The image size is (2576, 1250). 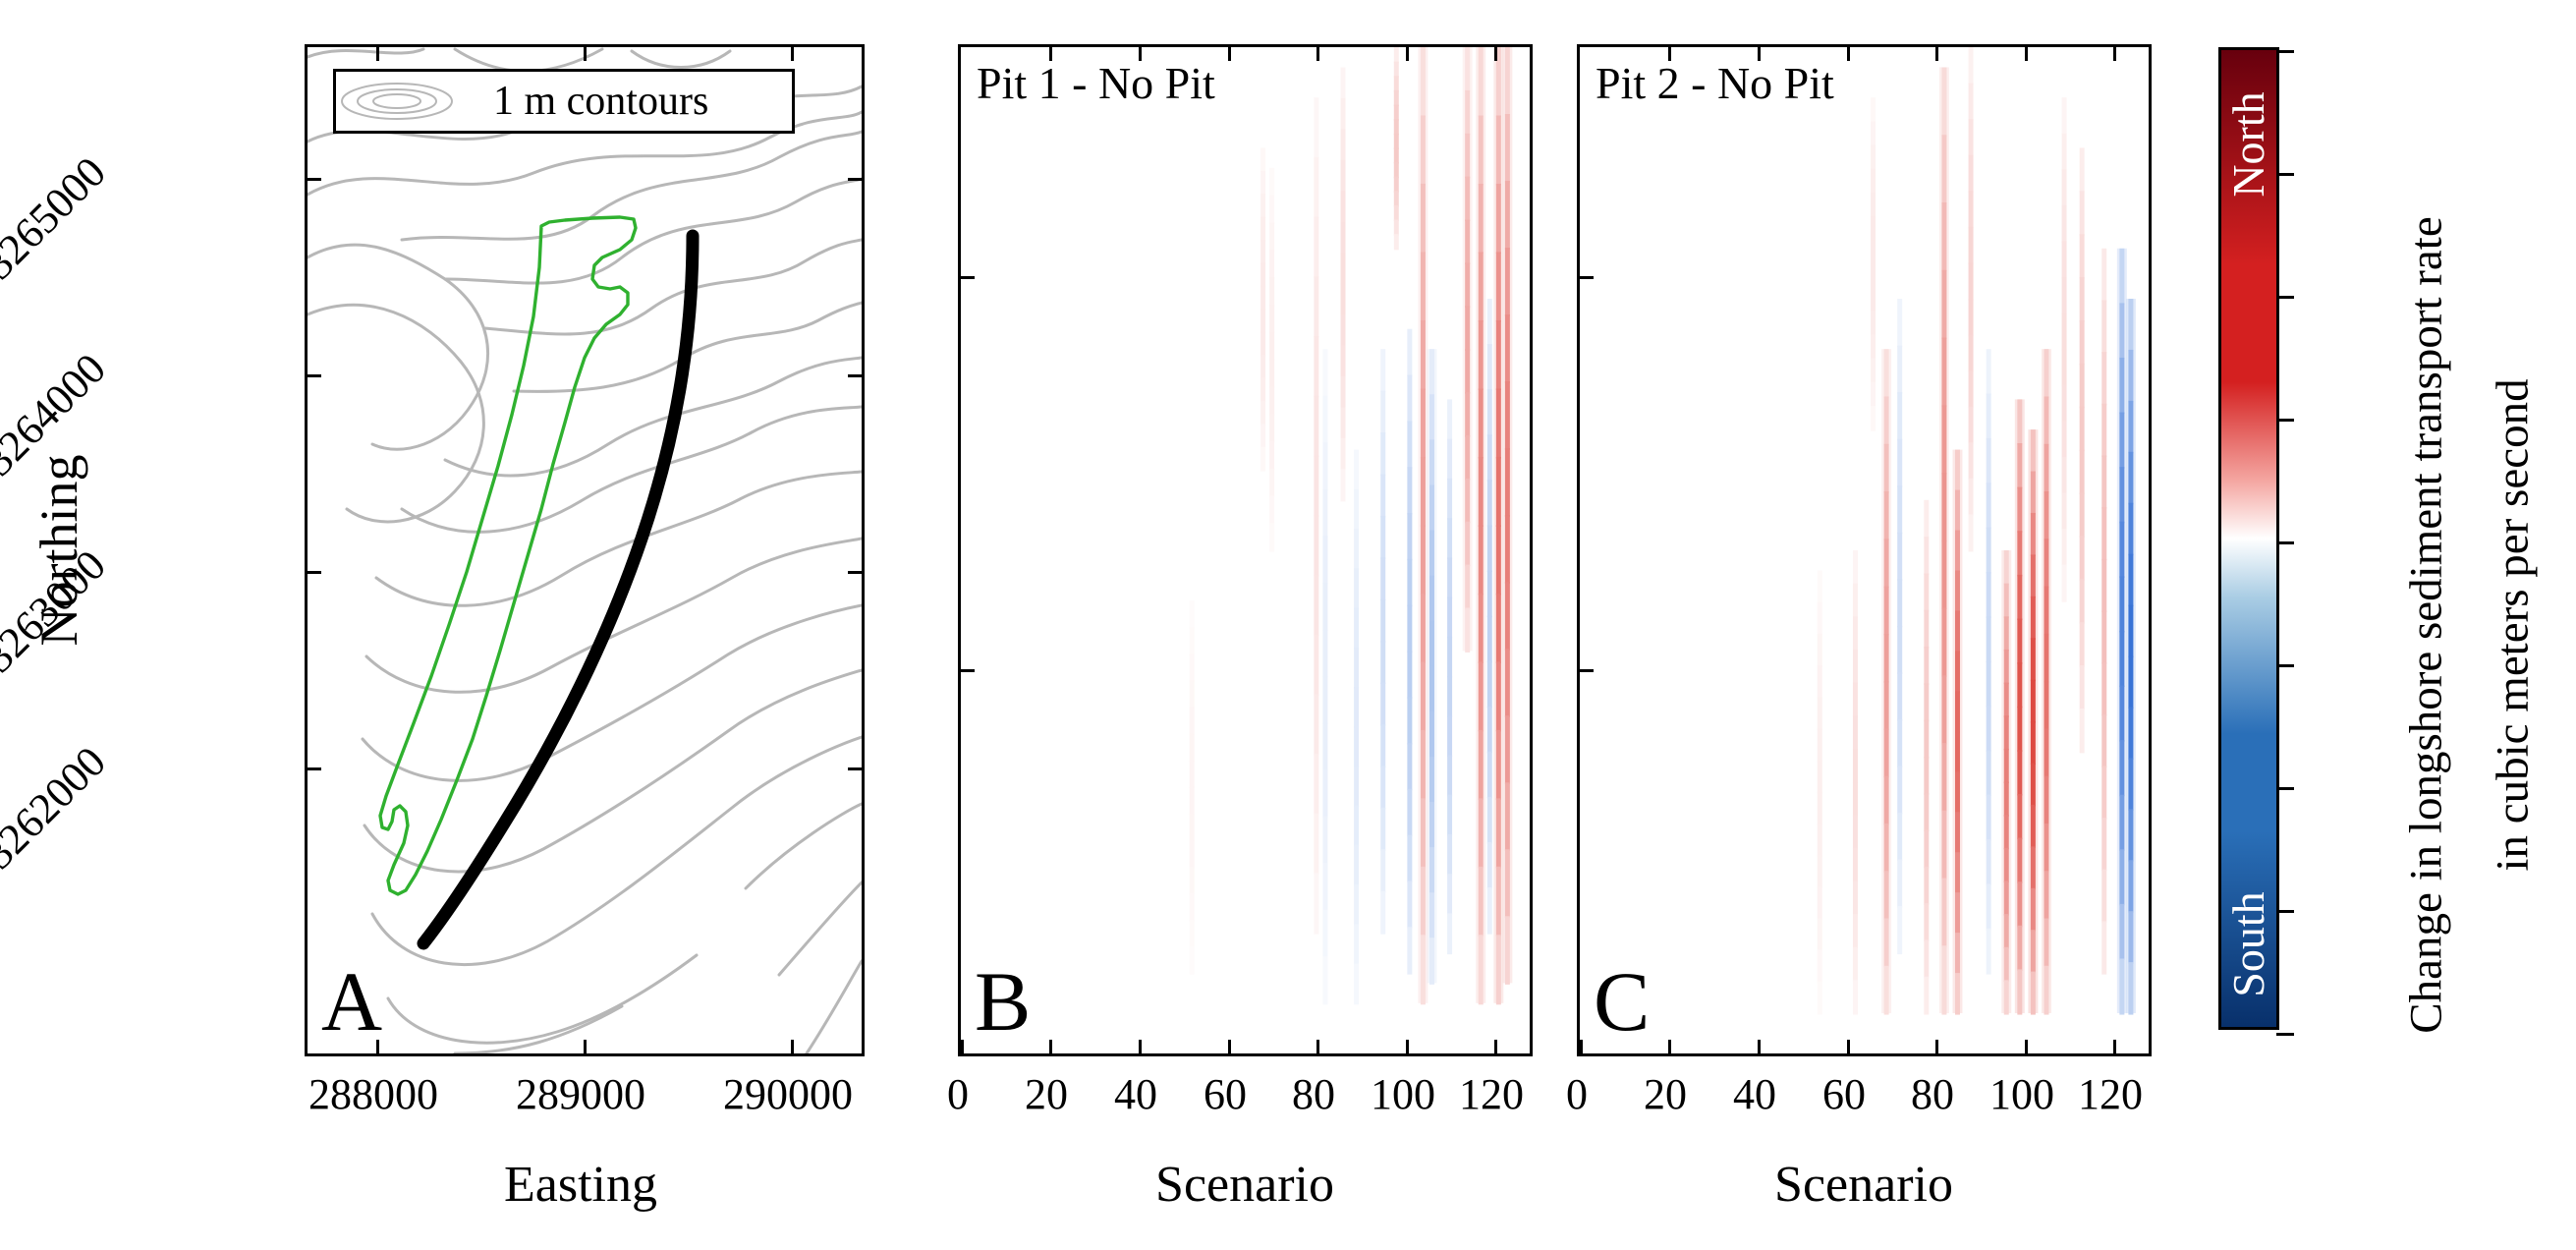 What do you see at coordinates (1622, 1001) in the screenshot?
I see `panel-c-letter: C` at bounding box center [1622, 1001].